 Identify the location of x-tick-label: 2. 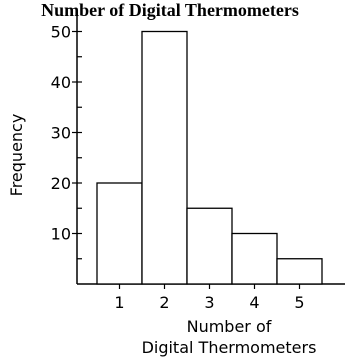
(164, 302).